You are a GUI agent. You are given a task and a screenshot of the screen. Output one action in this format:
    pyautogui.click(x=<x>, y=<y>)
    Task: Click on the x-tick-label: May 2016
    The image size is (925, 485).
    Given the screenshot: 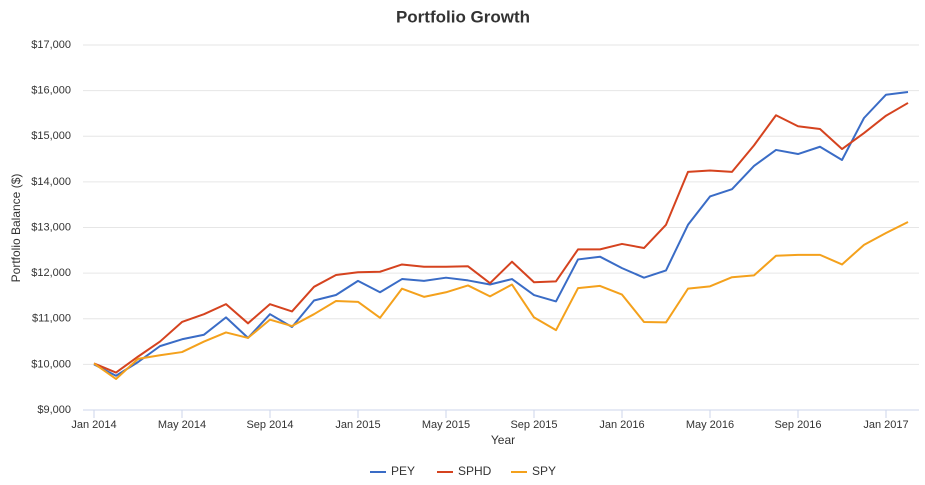 What is the action you would take?
    pyautogui.click(x=710, y=425)
    